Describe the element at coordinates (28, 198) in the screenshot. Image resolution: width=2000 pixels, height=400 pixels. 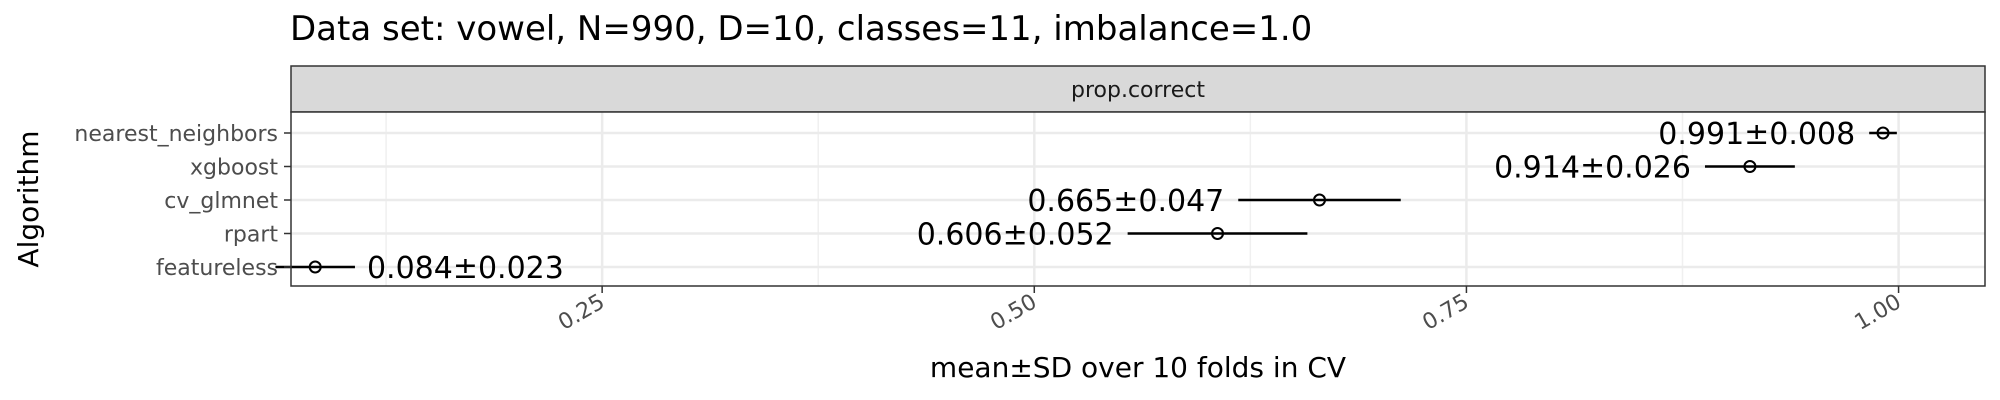
I see `y-axis-title: Algorithm` at that location.